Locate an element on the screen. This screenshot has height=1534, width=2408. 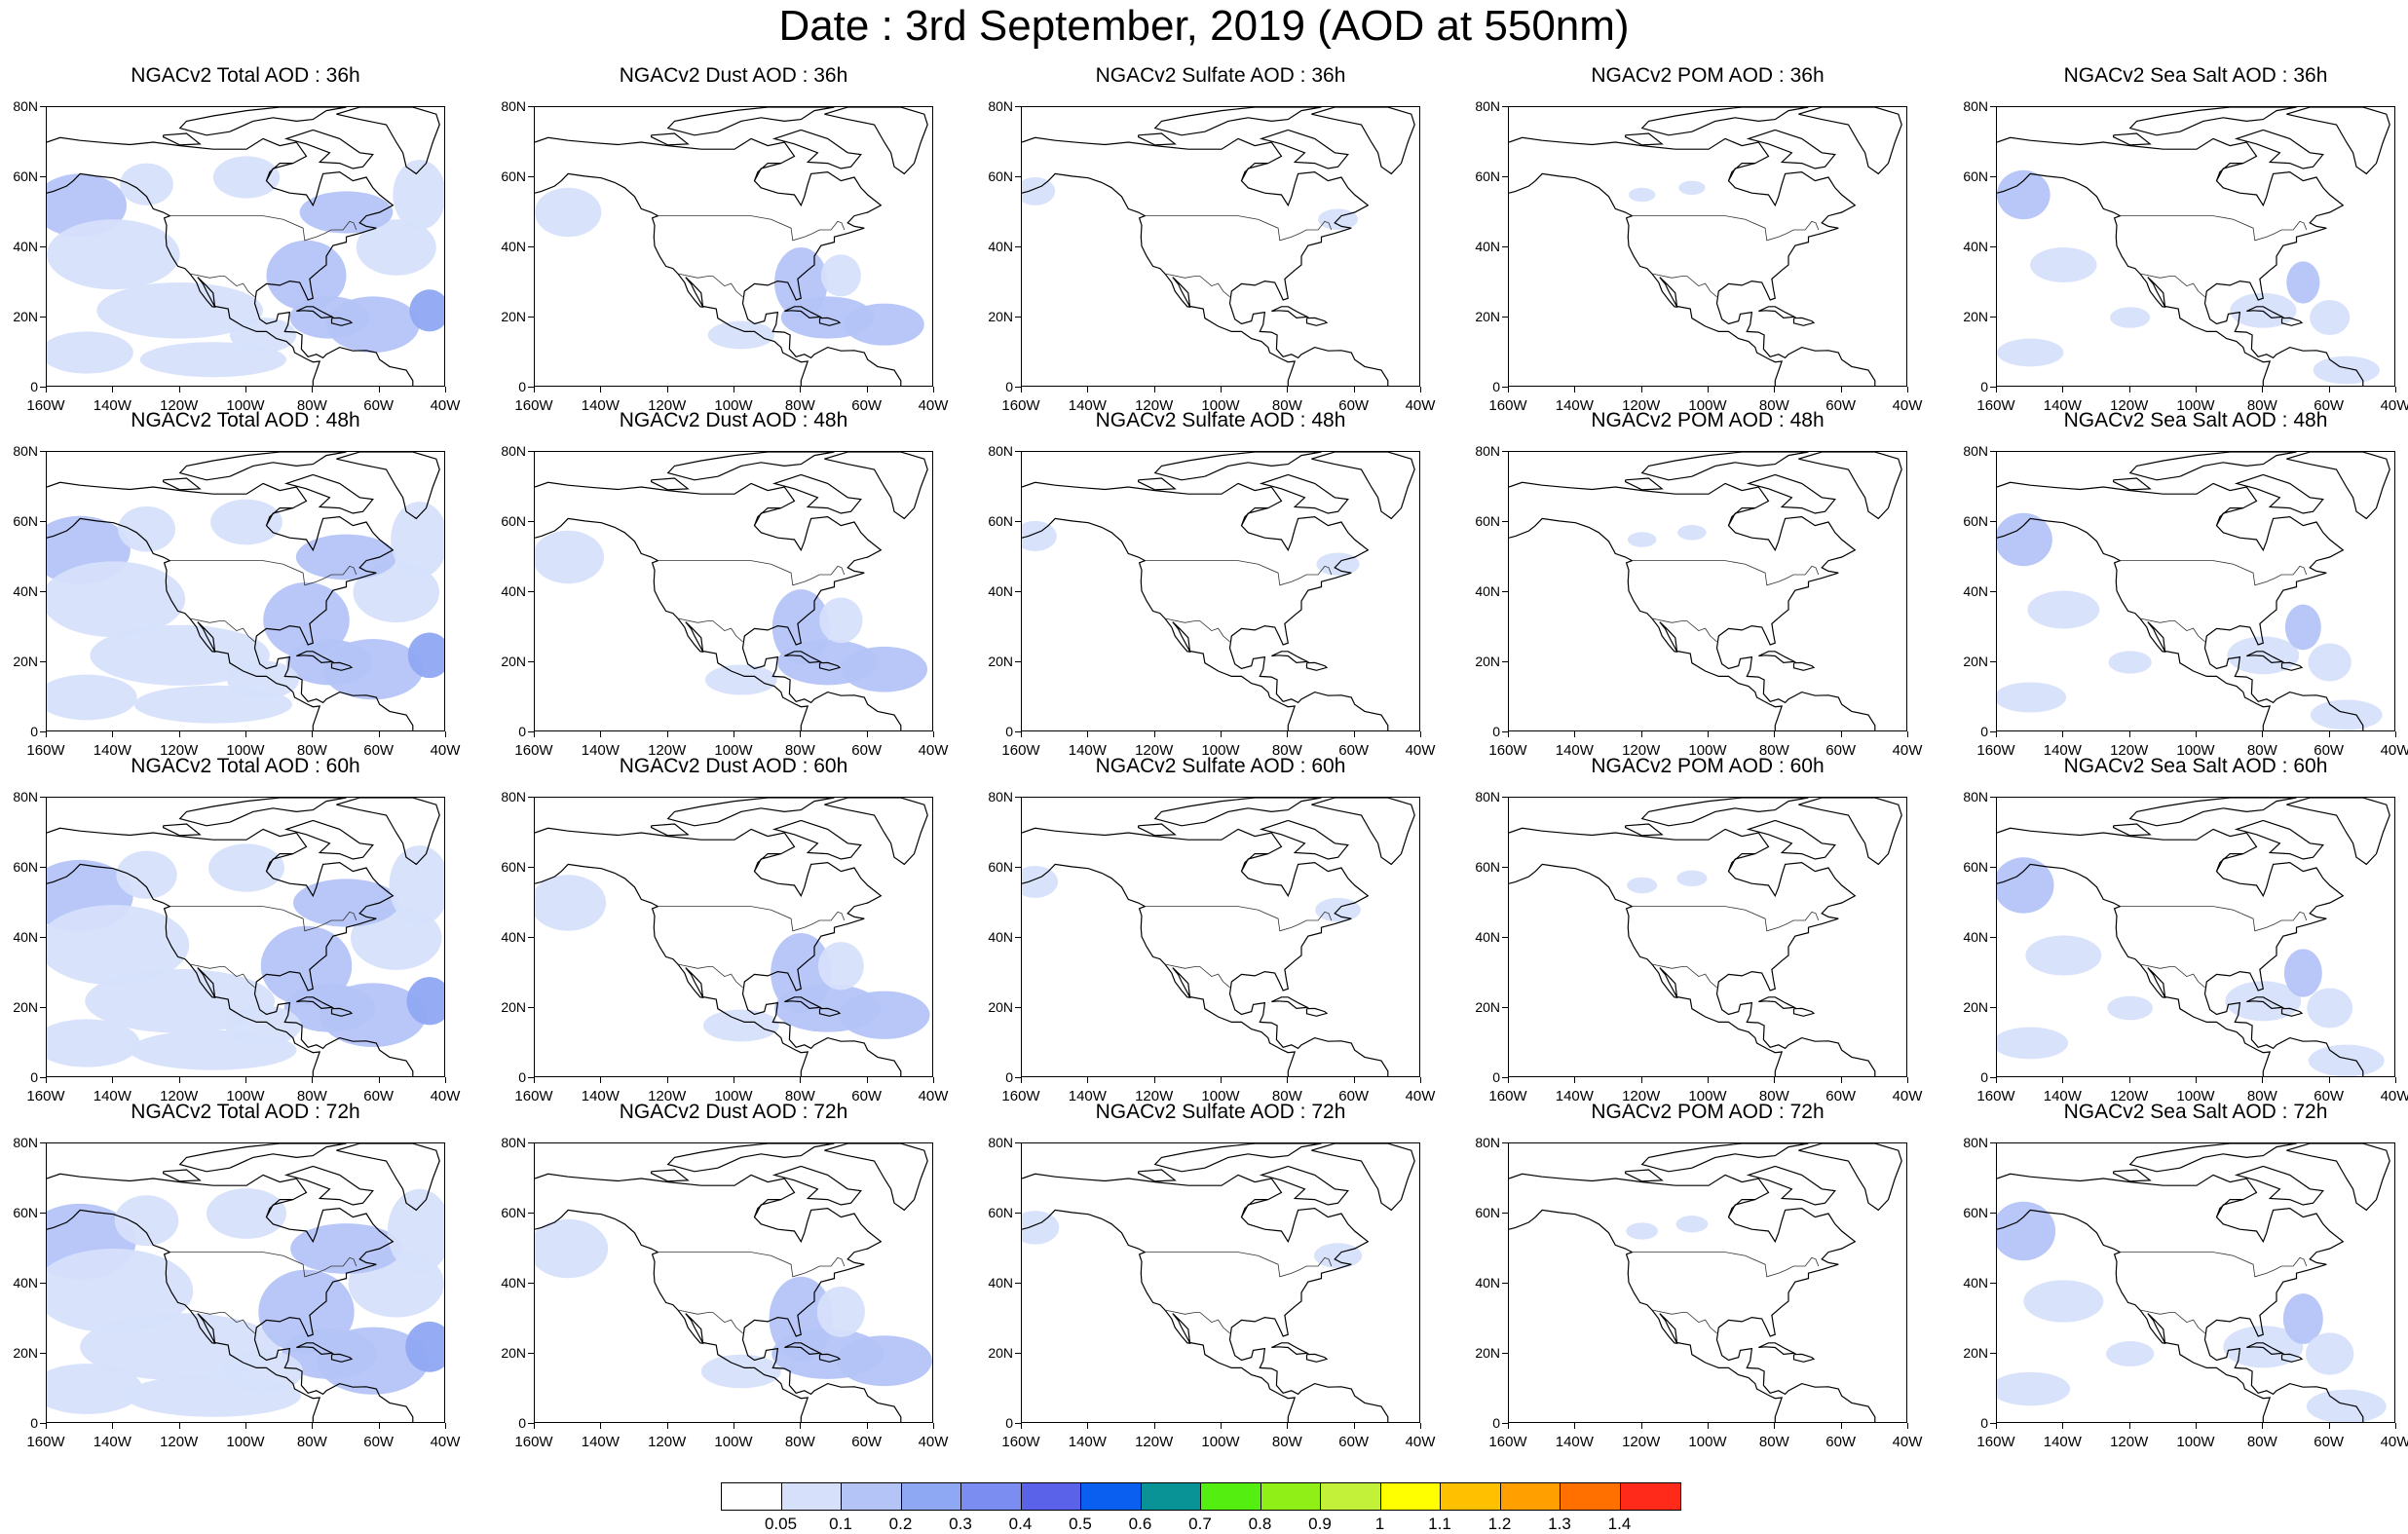
x-tick-label: 100W is located at coordinates (1220, 750).